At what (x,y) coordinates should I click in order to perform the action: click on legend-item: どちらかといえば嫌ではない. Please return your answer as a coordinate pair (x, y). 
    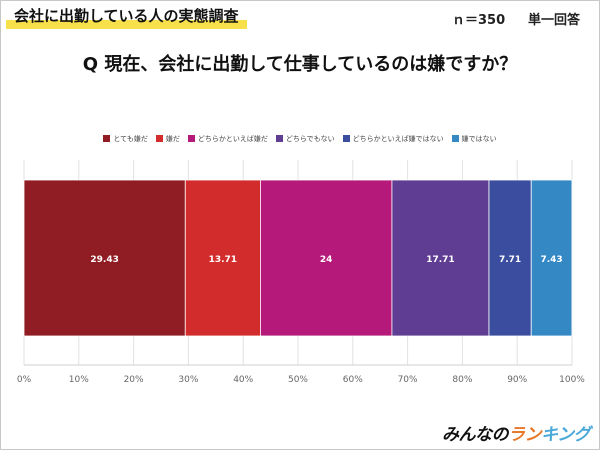
    Looking at the image, I should click on (393, 139).